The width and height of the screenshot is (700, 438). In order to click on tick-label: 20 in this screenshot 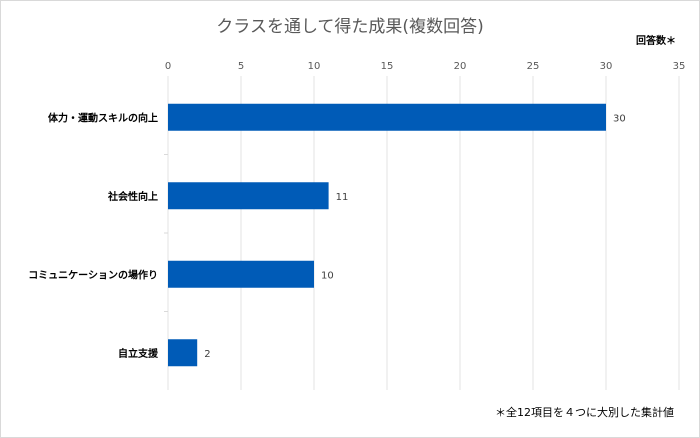, I will do `click(460, 66)`.